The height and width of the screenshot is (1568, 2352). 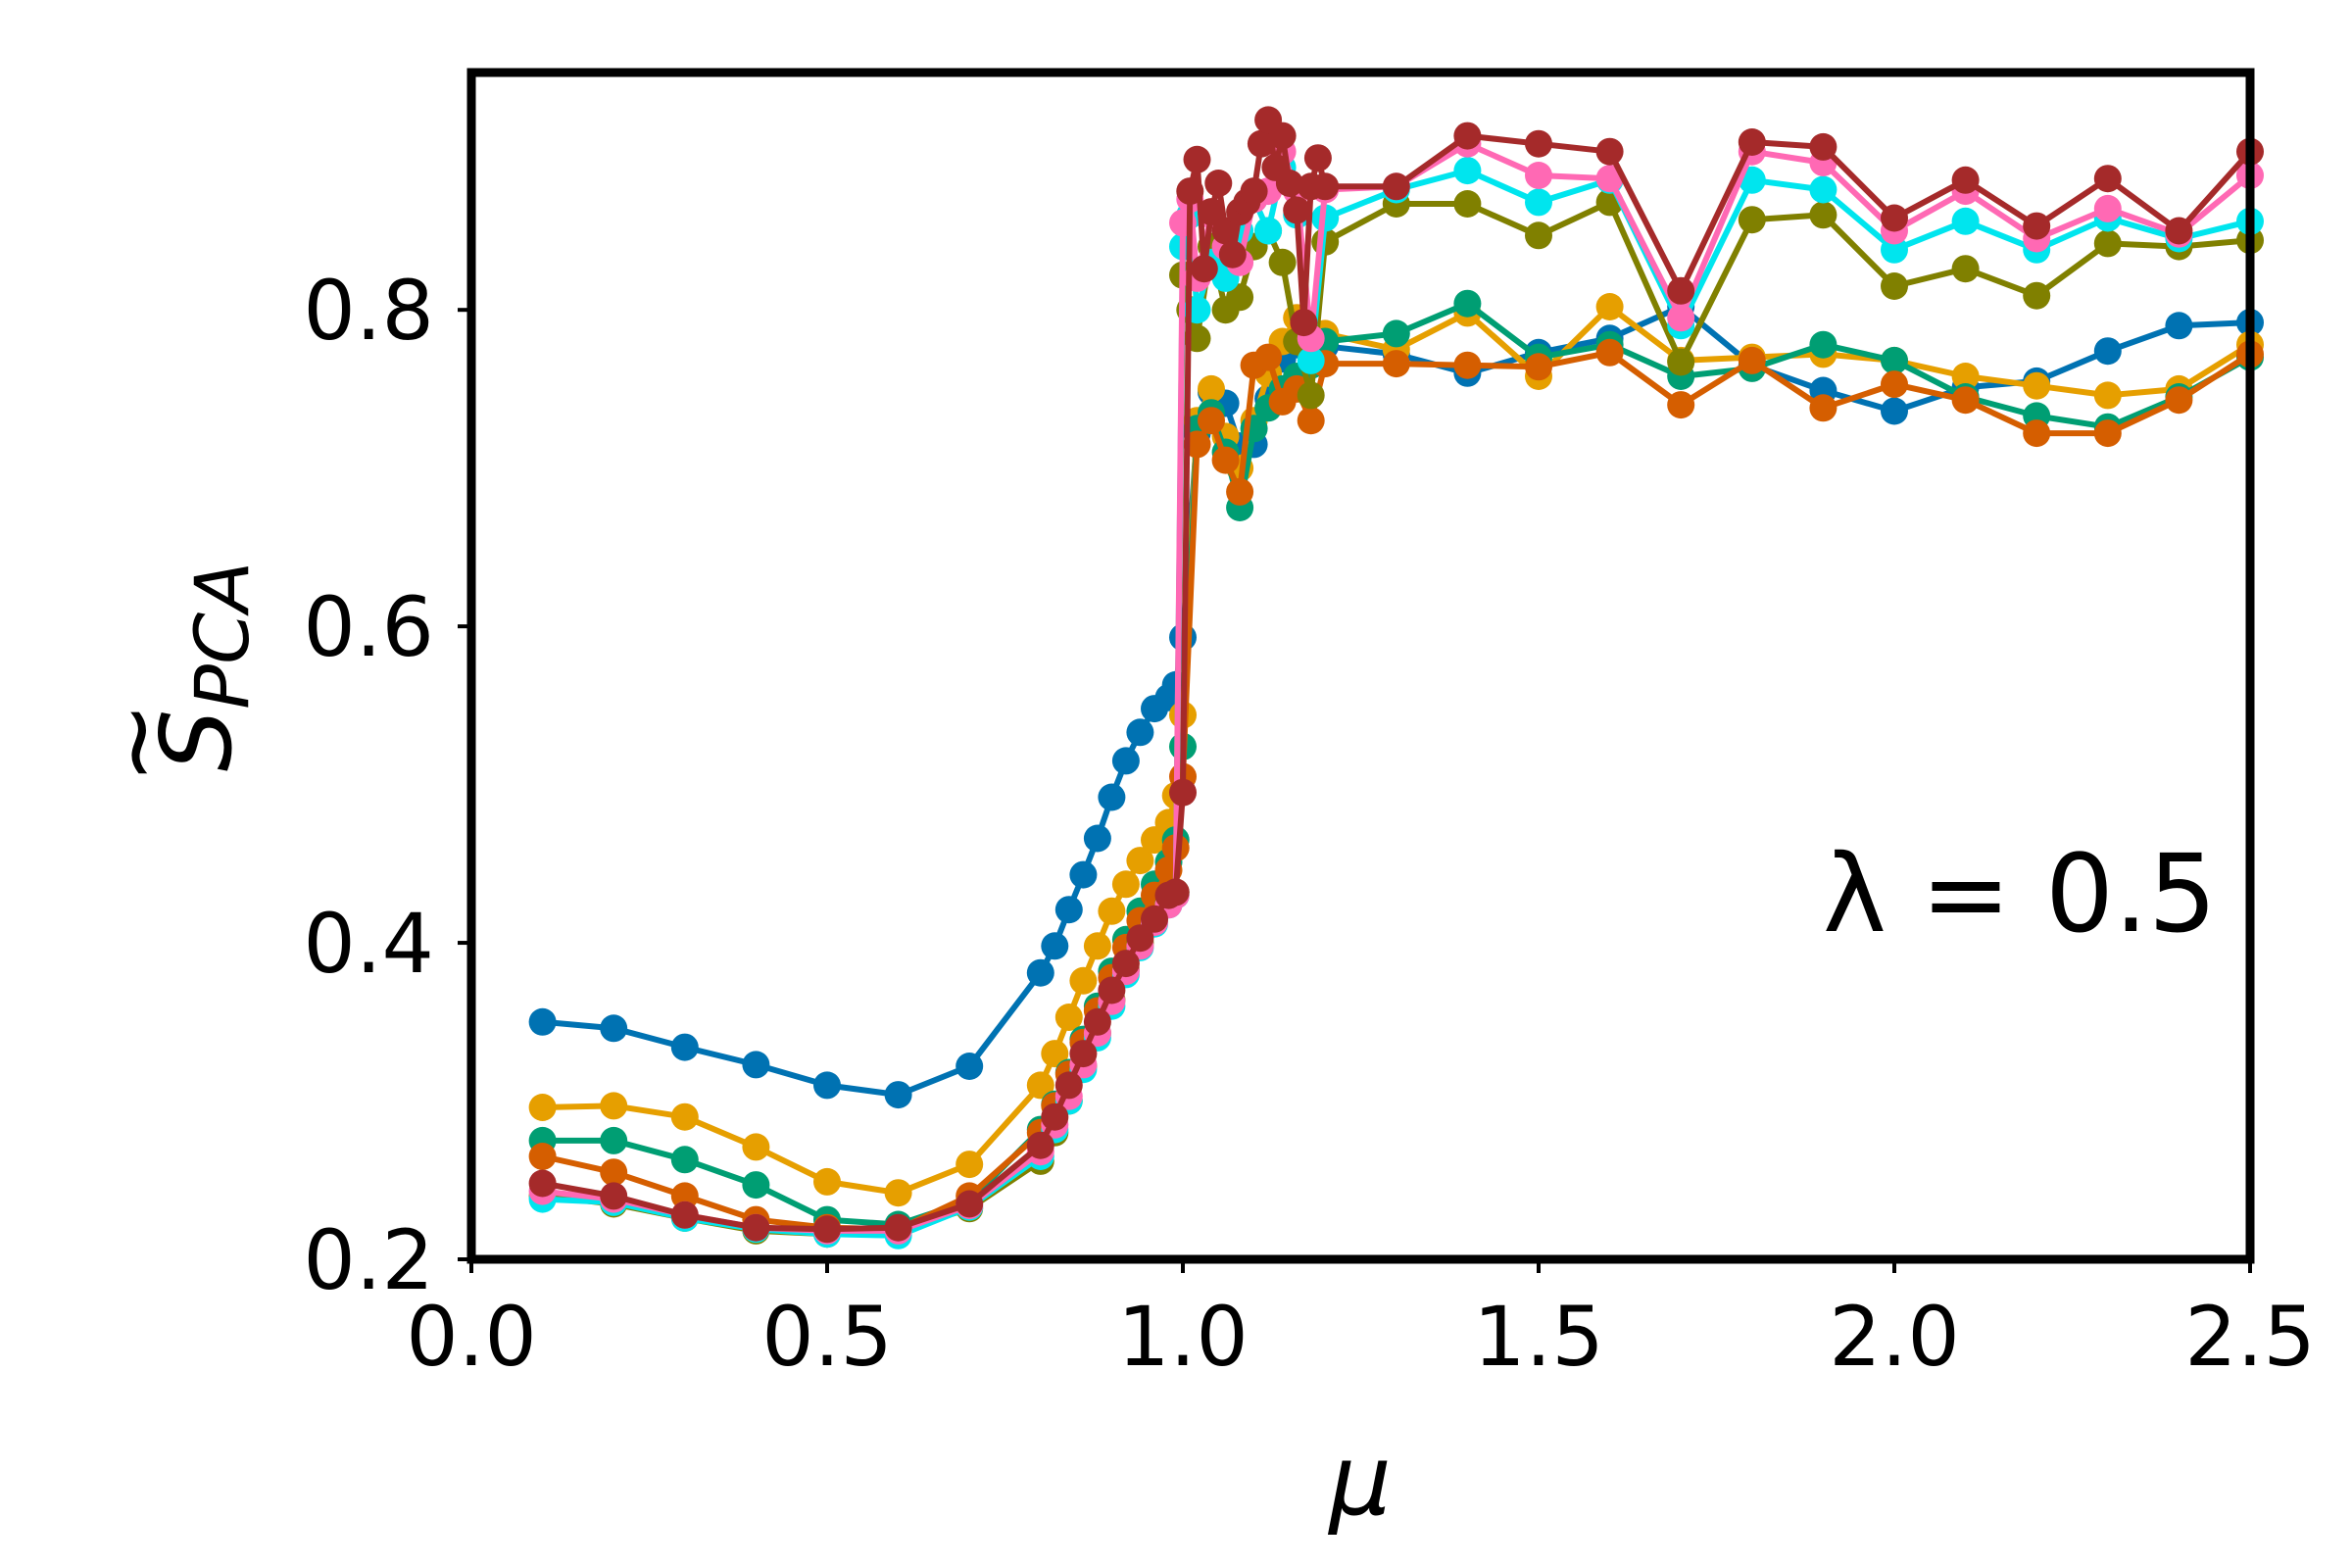 What do you see at coordinates (471, 1337) in the screenshot?
I see `x-tick-label: 0.0` at bounding box center [471, 1337].